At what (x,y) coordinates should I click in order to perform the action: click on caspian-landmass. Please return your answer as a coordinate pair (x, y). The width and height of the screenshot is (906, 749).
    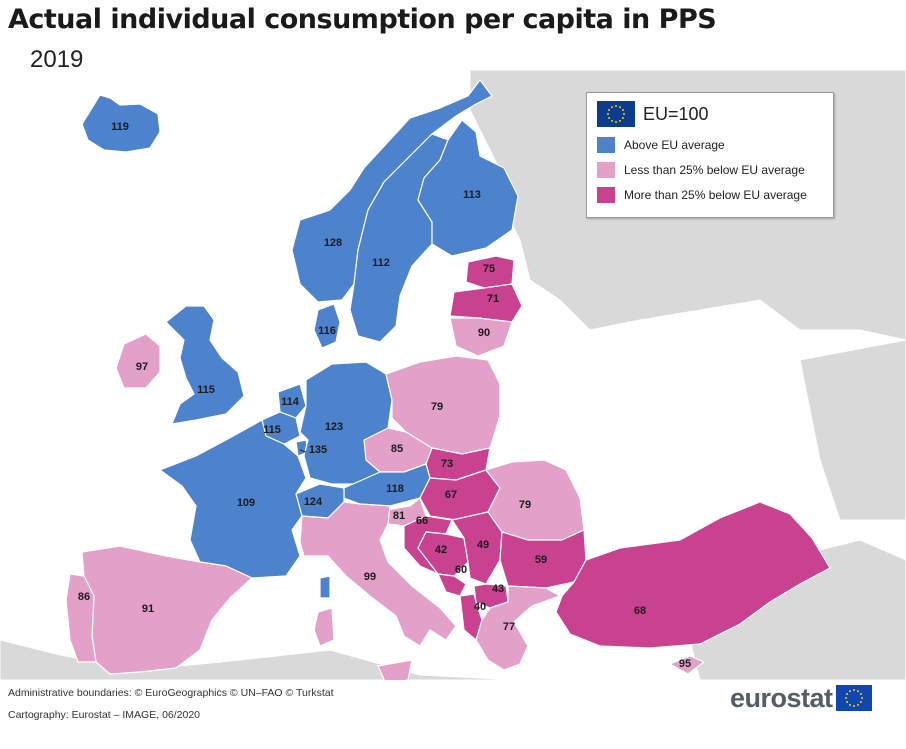
    Looking at the image, I should click on (852, 430).